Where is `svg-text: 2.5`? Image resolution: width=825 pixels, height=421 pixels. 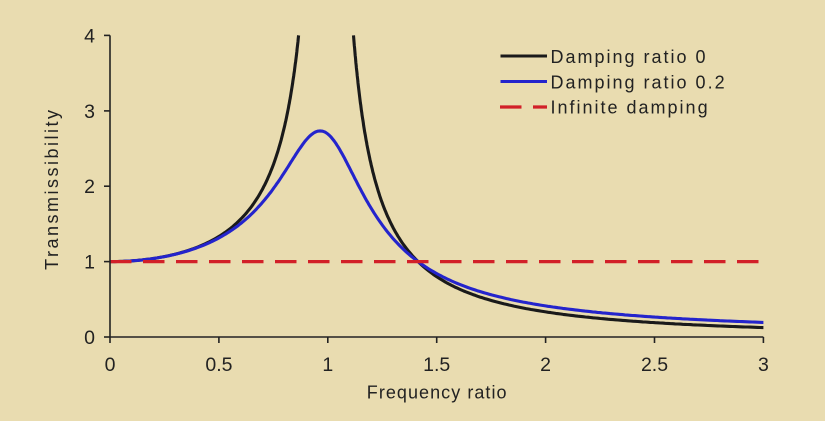 svg-text: 2.5 is located at coordinates (654, 365).